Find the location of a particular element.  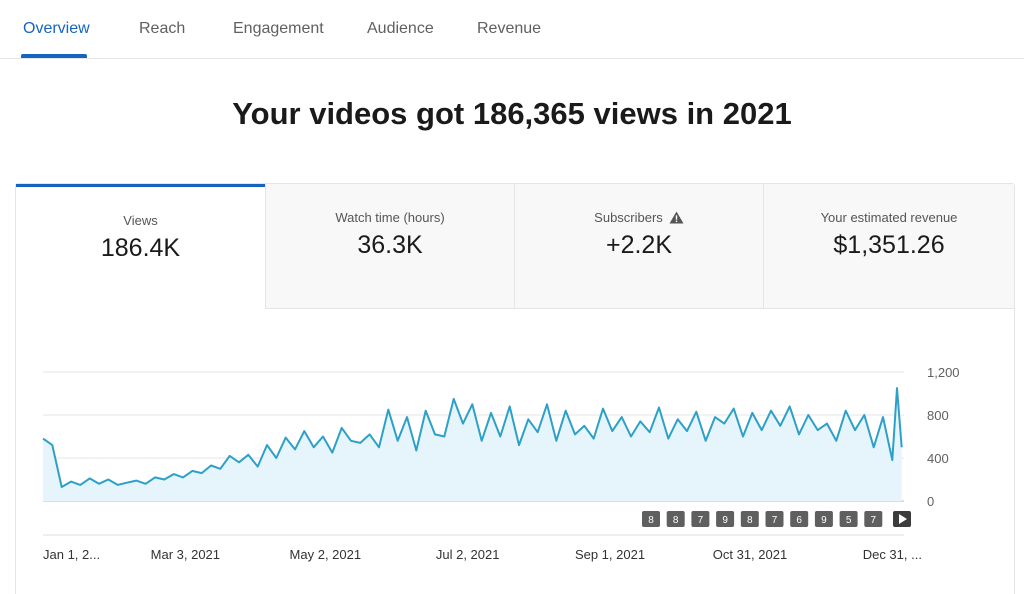

views-line is located at coordinates (472, 437).